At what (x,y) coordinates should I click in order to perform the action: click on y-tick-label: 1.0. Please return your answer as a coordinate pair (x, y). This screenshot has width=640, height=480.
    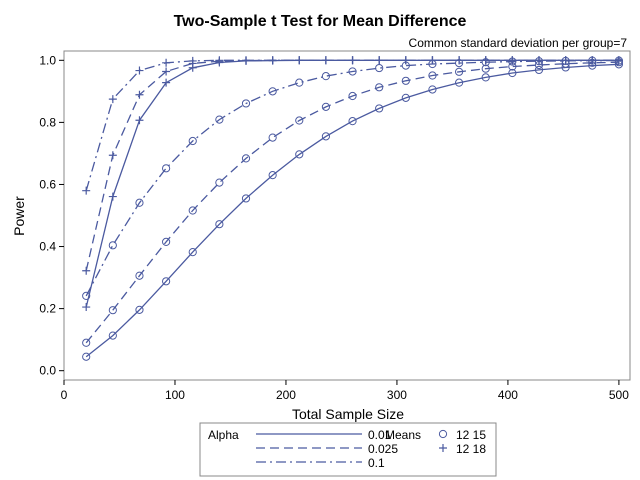
    Looking at the image, I should click on (47, 60).